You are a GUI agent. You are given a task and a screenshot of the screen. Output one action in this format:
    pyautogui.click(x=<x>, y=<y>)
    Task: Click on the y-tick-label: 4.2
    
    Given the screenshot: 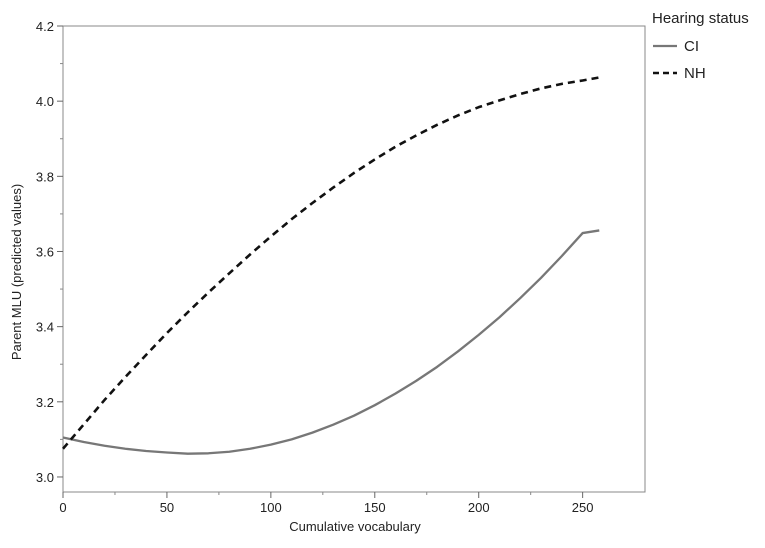 What is the action you would take?
    pyautogui.click(x=45, y=26)
    